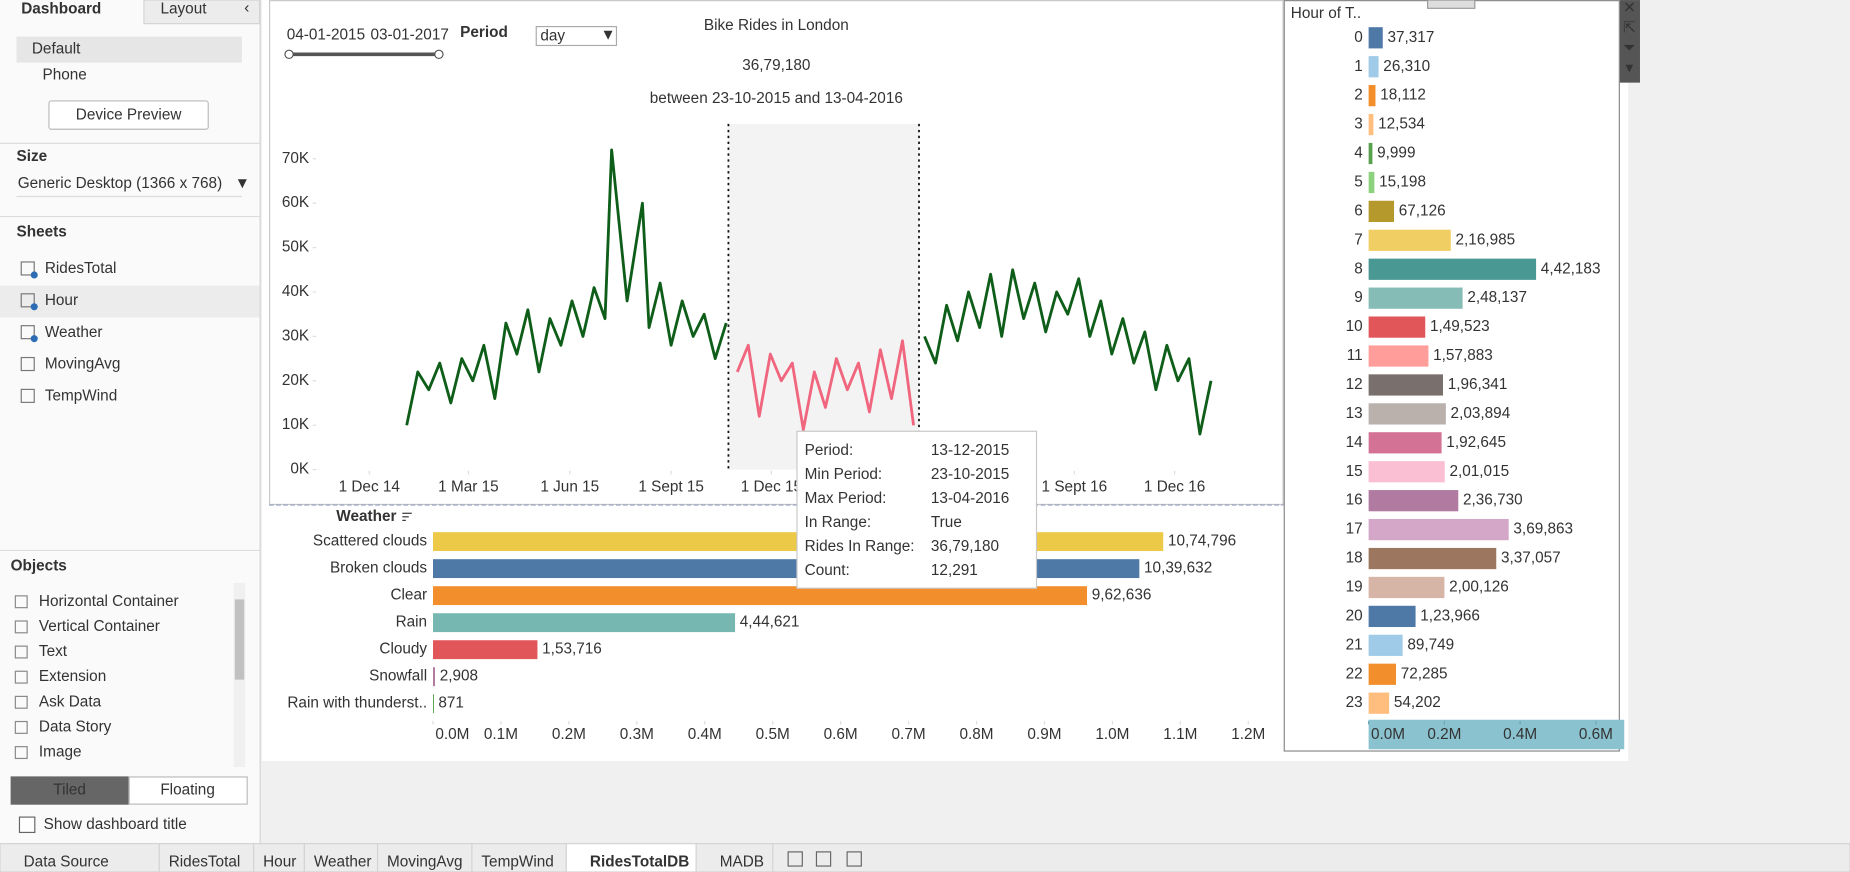  I want to click on category-label: 8, so click(1358, 268).